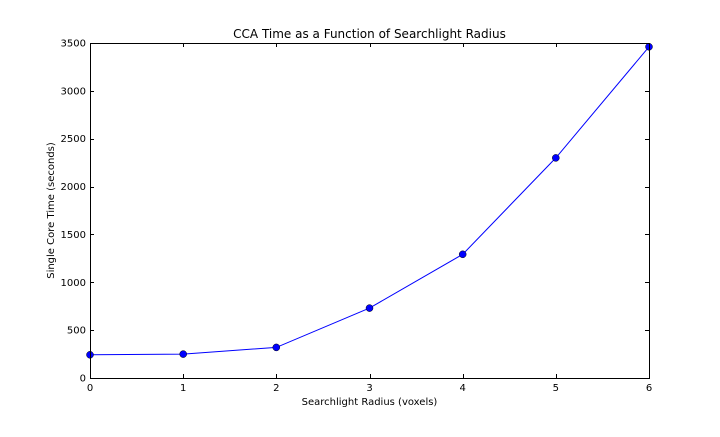  Describe the element at coordinates (73, 235) in the screenshot. I see `y-tick-label: 1500` at that location.